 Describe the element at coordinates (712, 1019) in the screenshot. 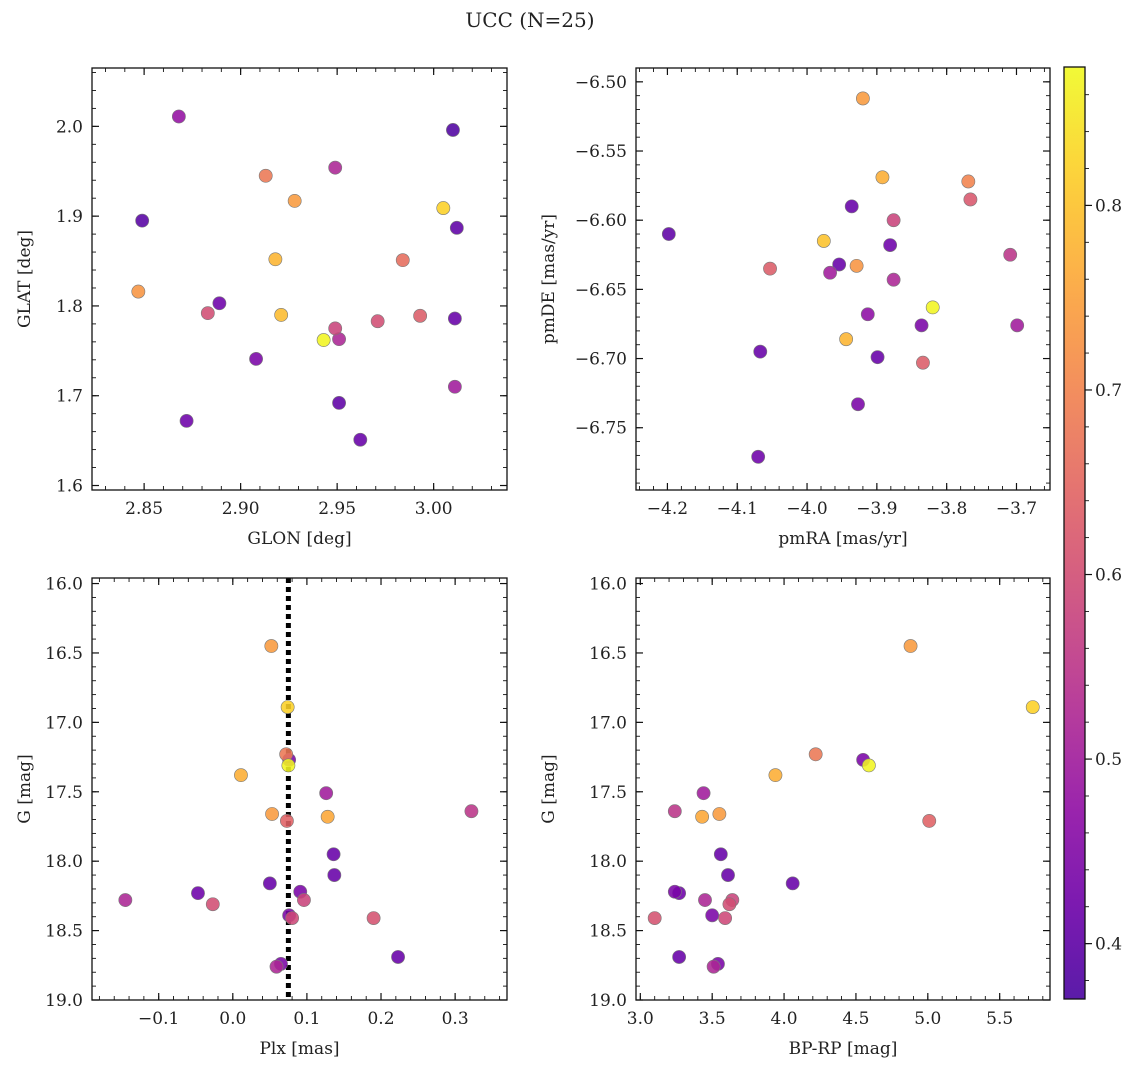

I see `x-tick-label: 3.5` at that location.